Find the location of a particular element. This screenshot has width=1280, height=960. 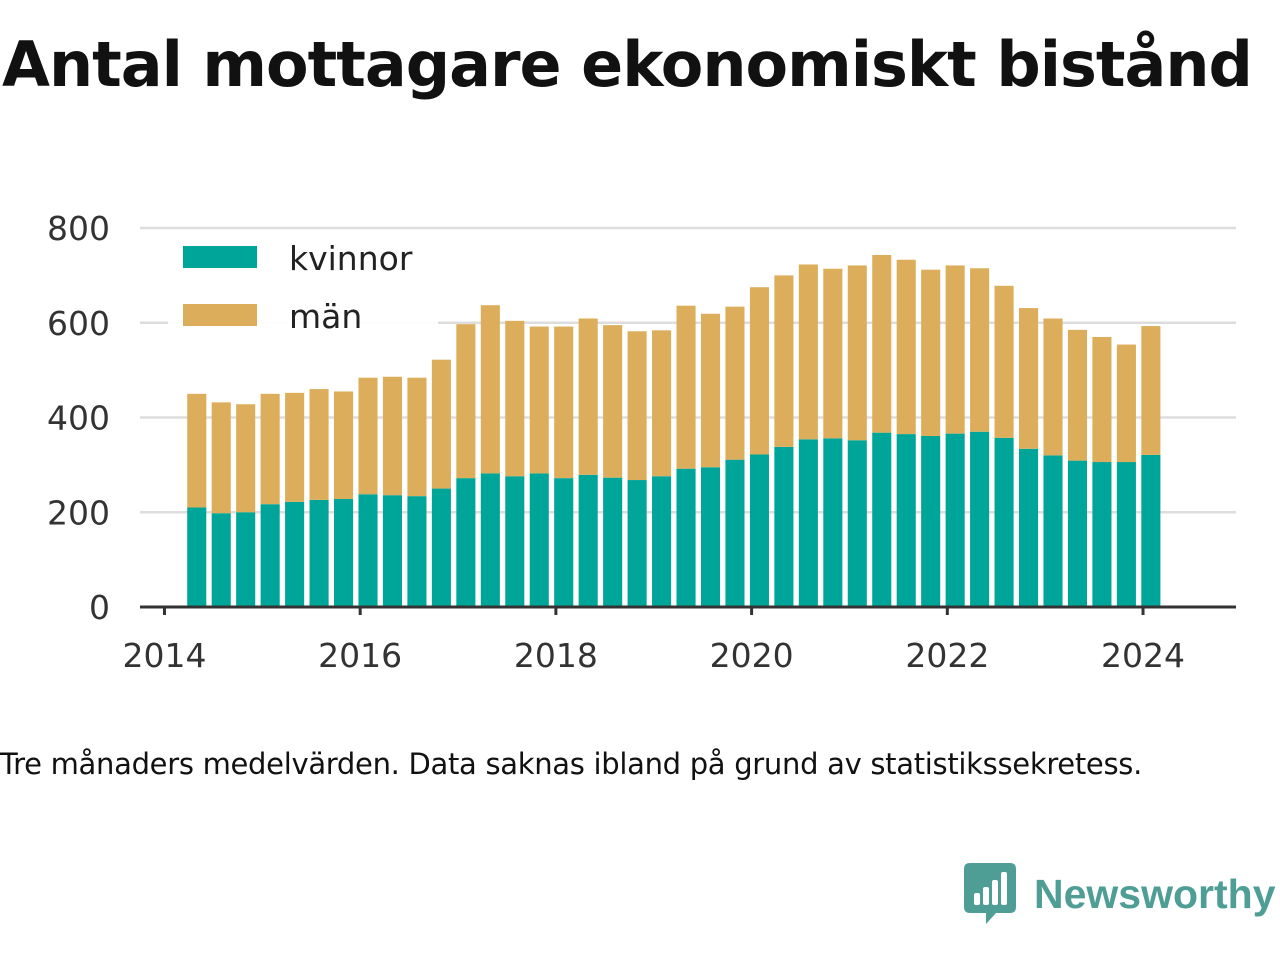

x-tick-label: 2020 is located at coordinates (752, 655).